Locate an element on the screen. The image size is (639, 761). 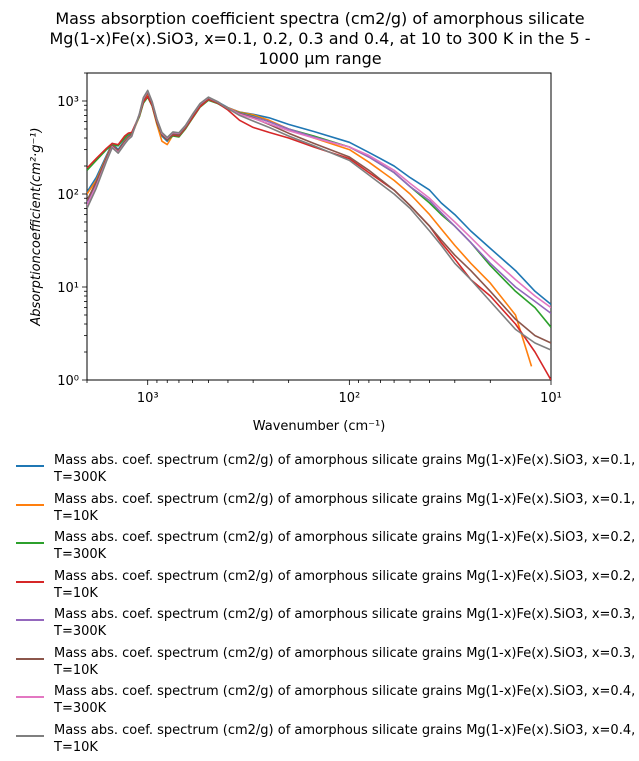
tick-label: 10⁰ is located at coordinates (68, 381).